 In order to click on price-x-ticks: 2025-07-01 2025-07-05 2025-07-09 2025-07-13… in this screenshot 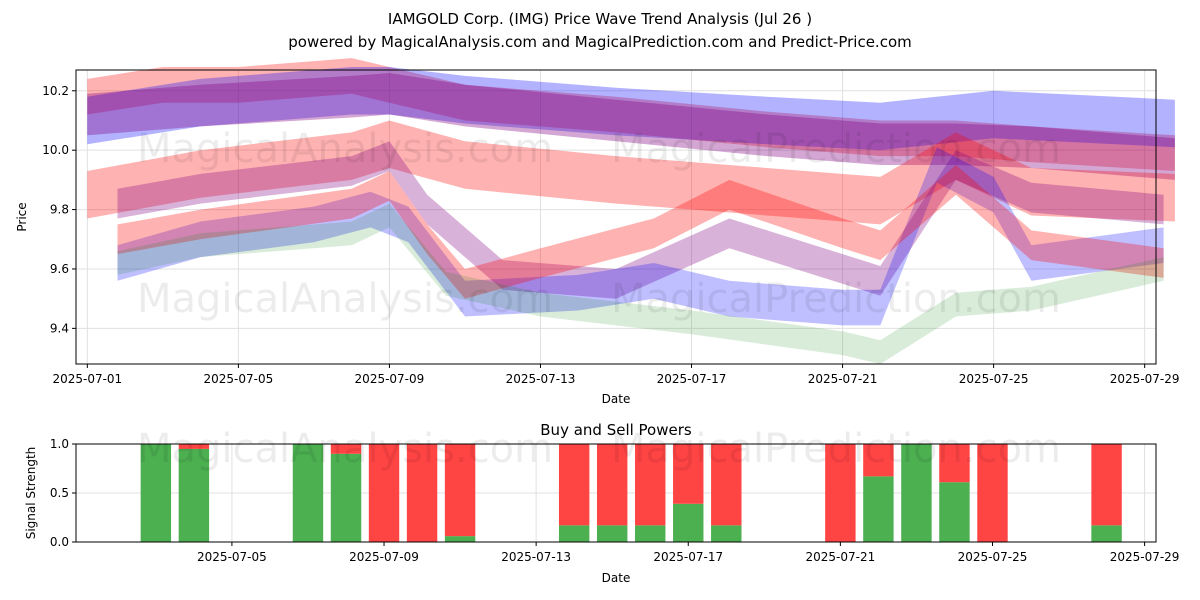, I will do `click(616, 375)`.